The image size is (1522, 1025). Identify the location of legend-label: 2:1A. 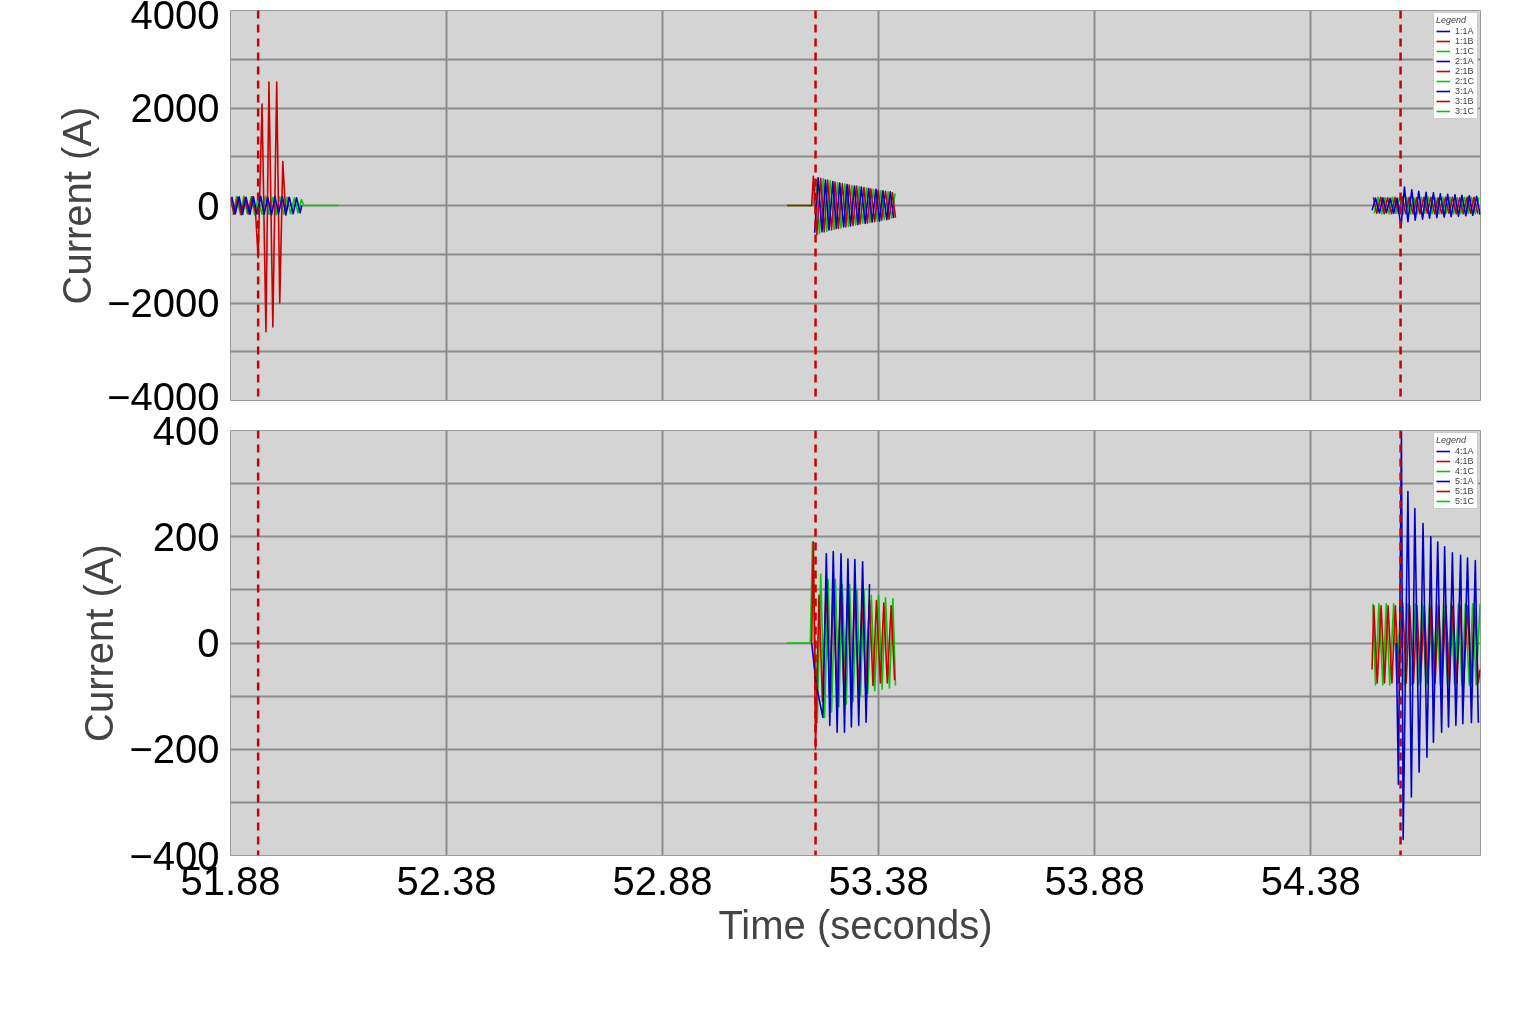
(1465, 61).